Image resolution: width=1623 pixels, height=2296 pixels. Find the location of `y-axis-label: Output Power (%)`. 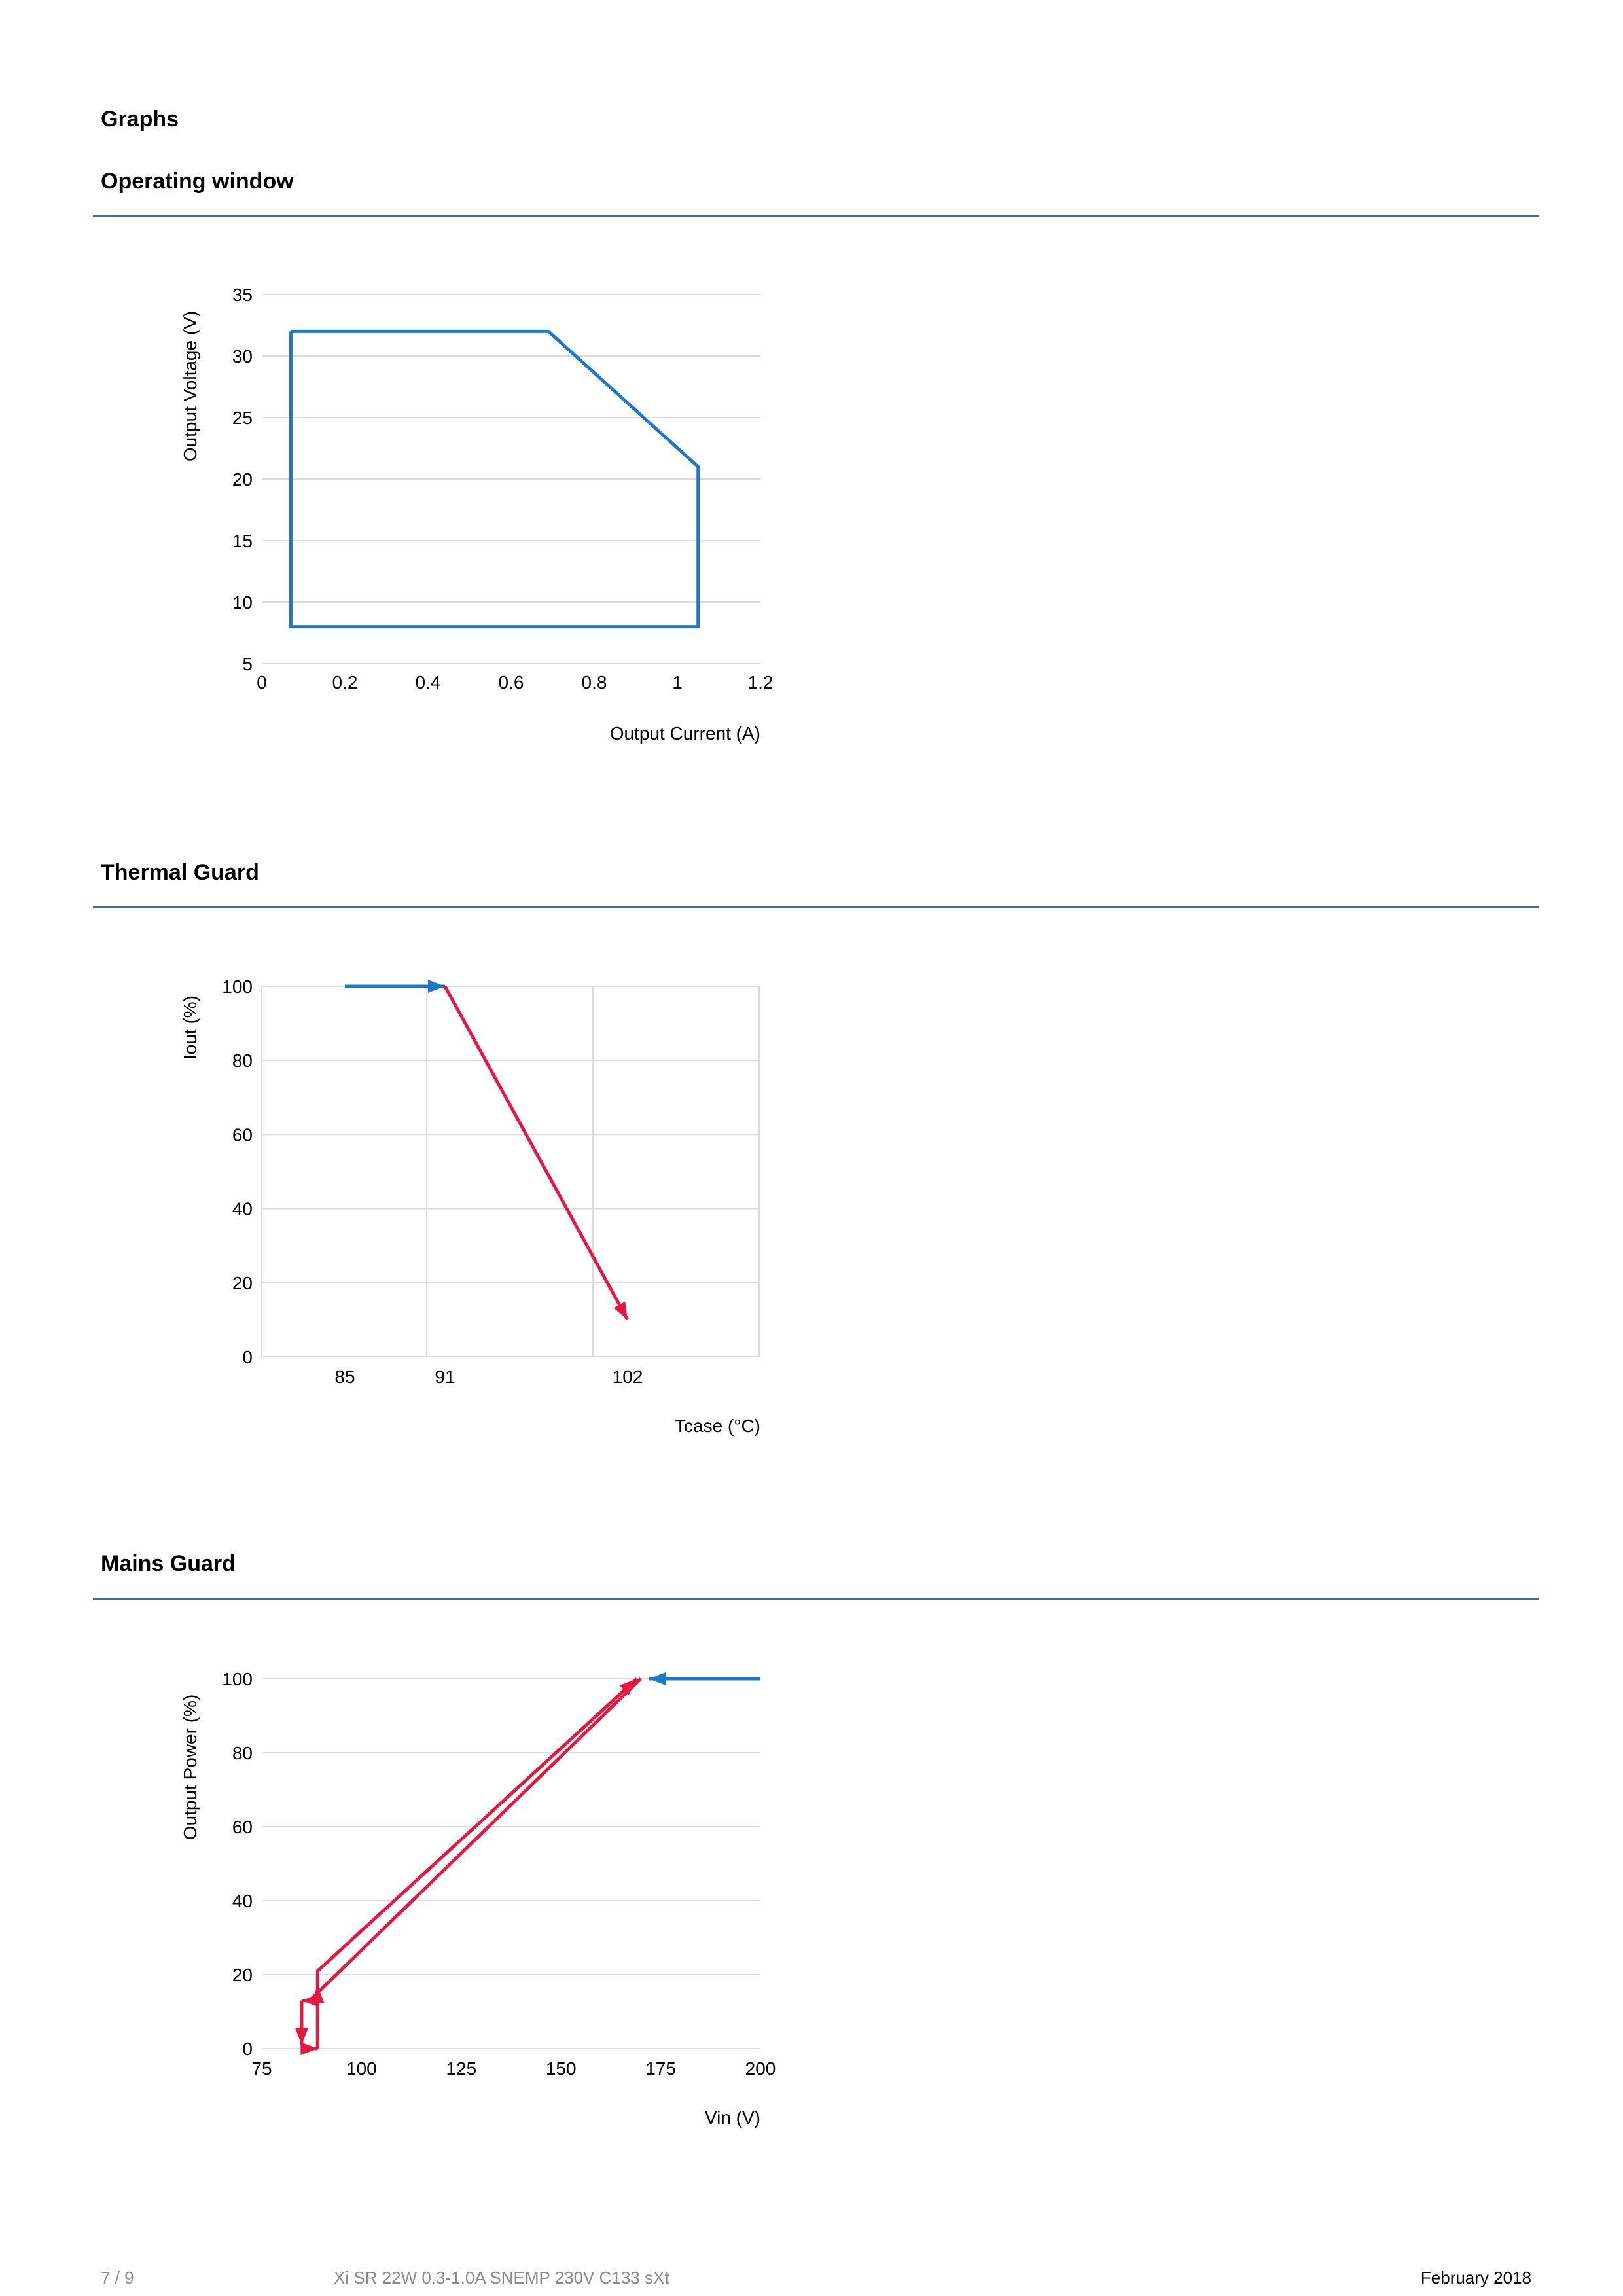

y-axis-label: Output Power (%) is located at coordinates (190, 1768).